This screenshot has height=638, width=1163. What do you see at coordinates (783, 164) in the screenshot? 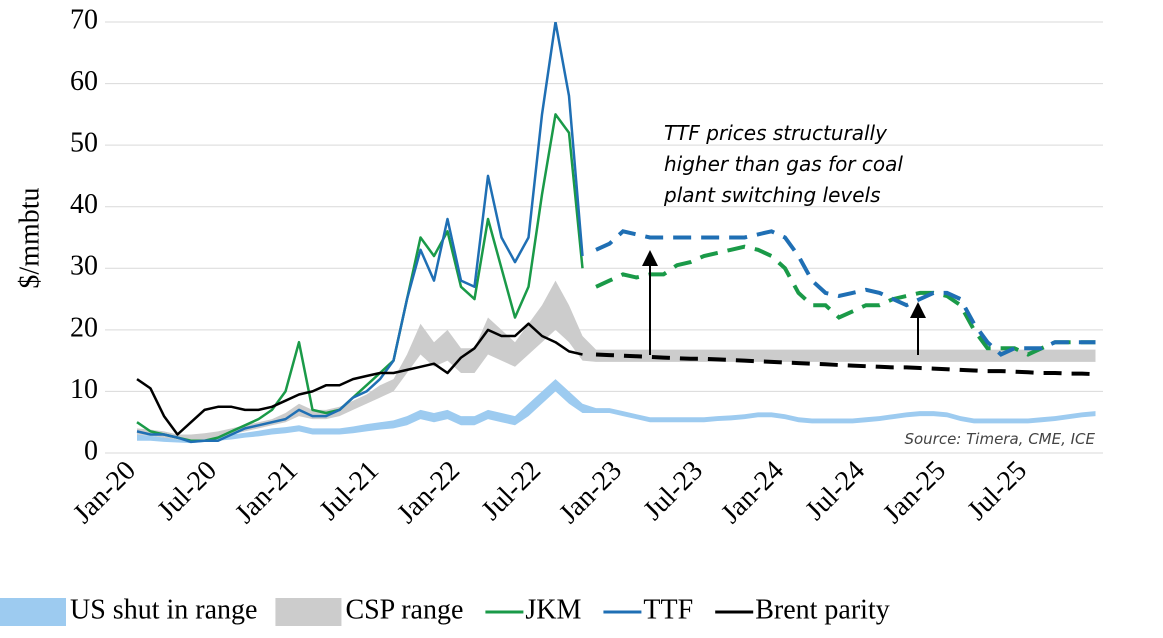
I see `annotation: higher than gas for coal` at bounding box center [783, 164].